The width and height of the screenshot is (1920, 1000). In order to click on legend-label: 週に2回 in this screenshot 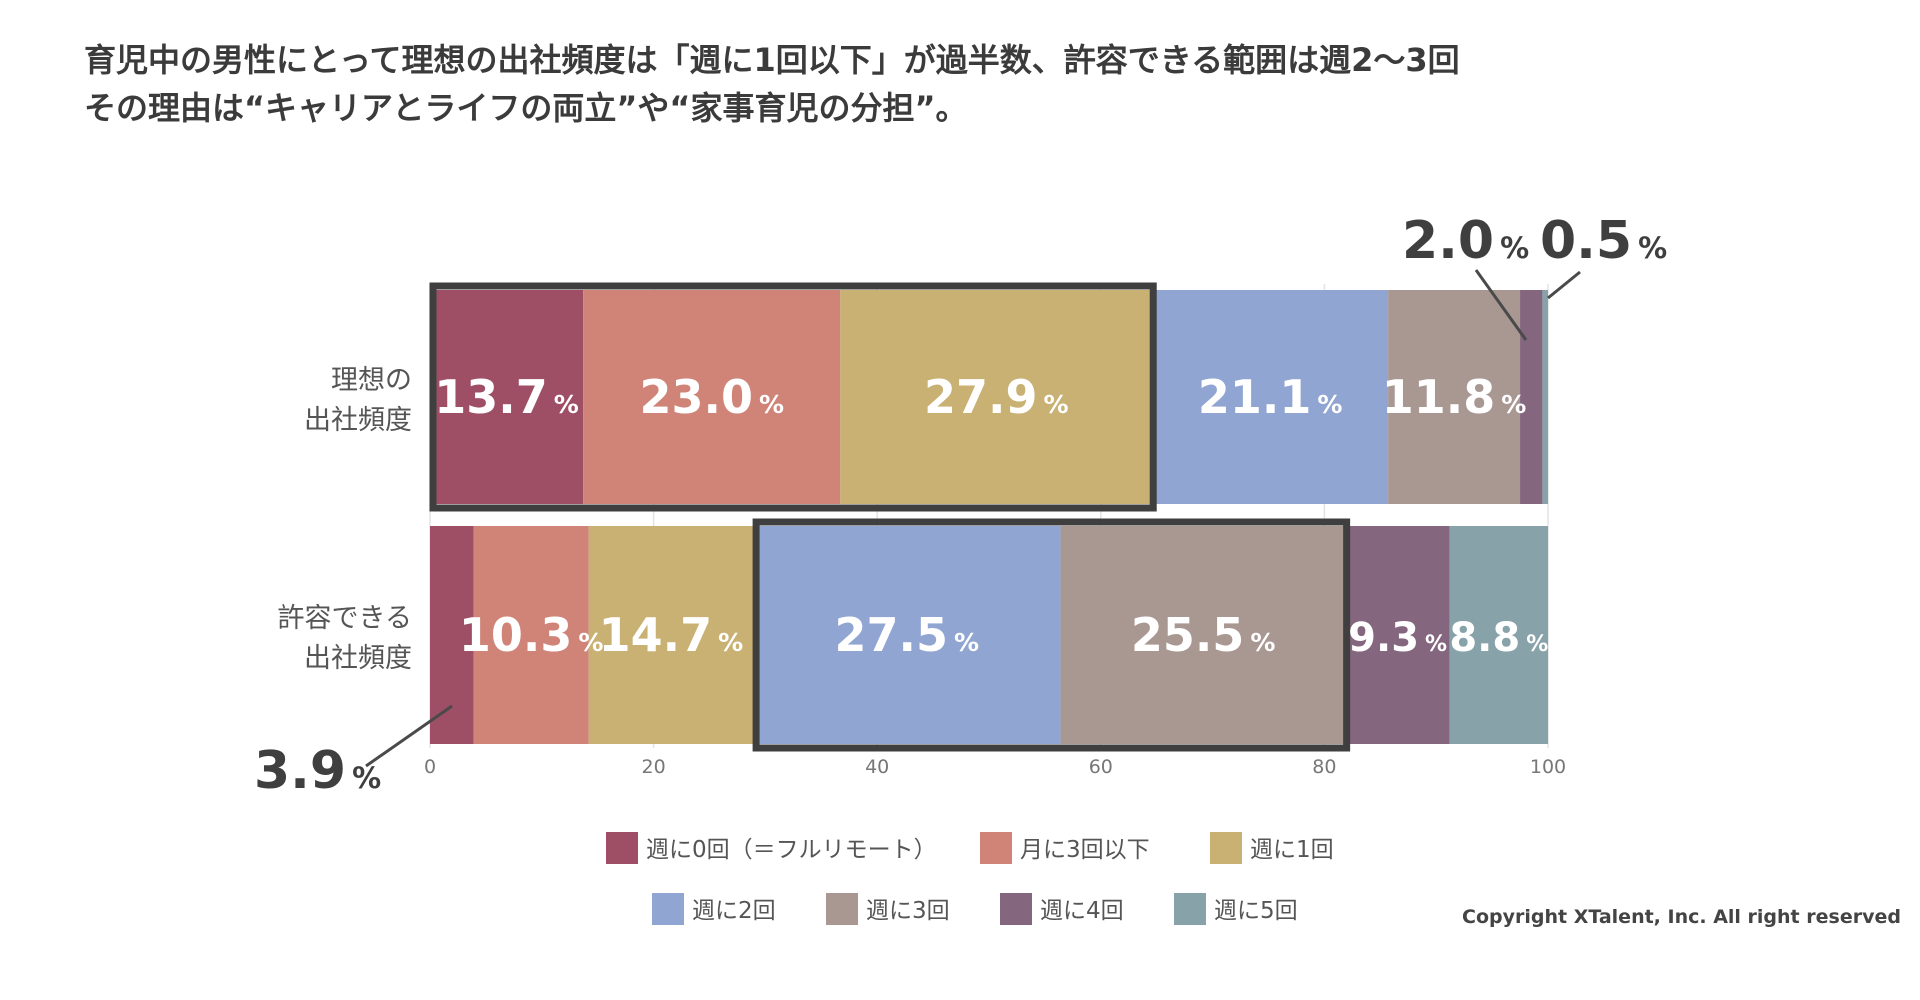, I will do `click(734, 911)`.